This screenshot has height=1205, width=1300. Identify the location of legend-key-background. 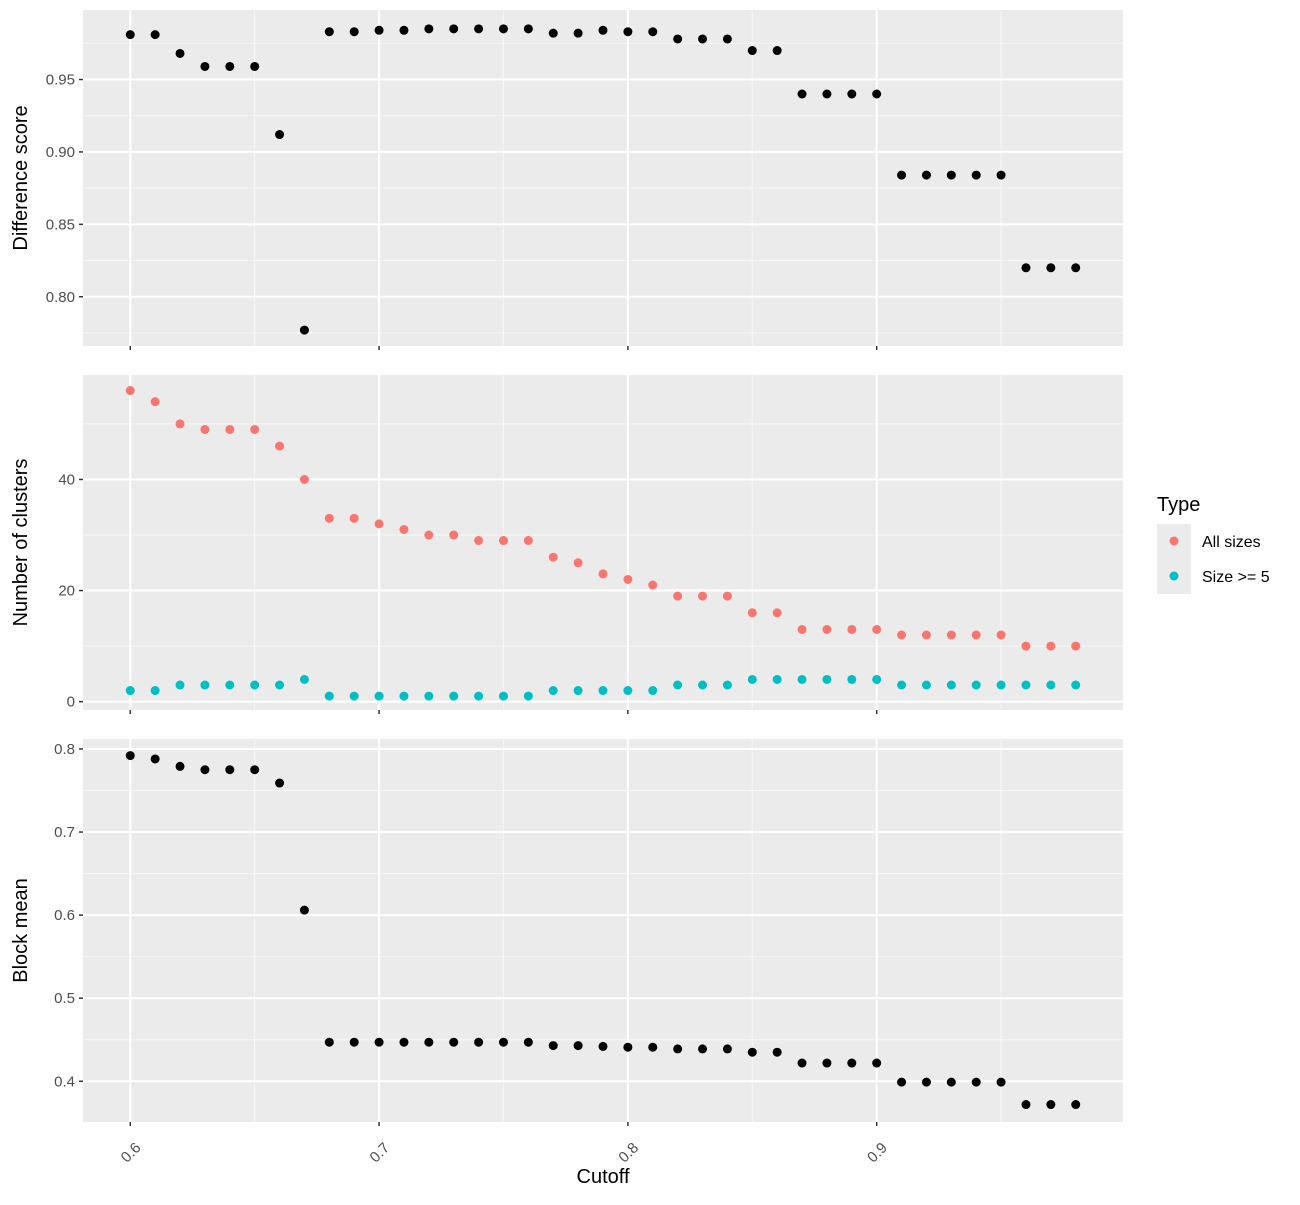
(1174, 559).